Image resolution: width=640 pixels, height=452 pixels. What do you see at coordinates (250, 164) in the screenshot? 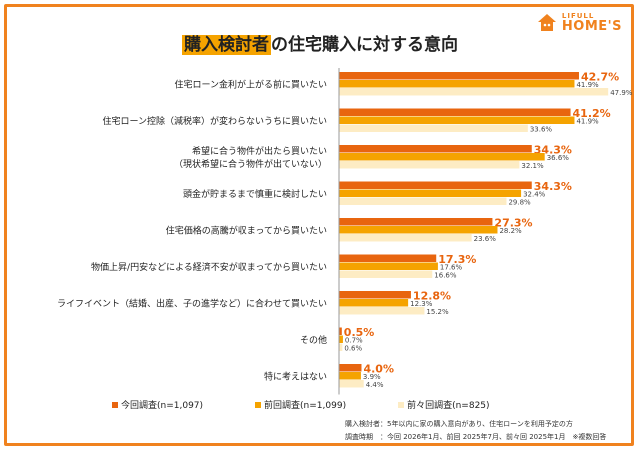
I see `category-label: （現状希望に合う物件が出ていない）` at bounding box center [250, 164].